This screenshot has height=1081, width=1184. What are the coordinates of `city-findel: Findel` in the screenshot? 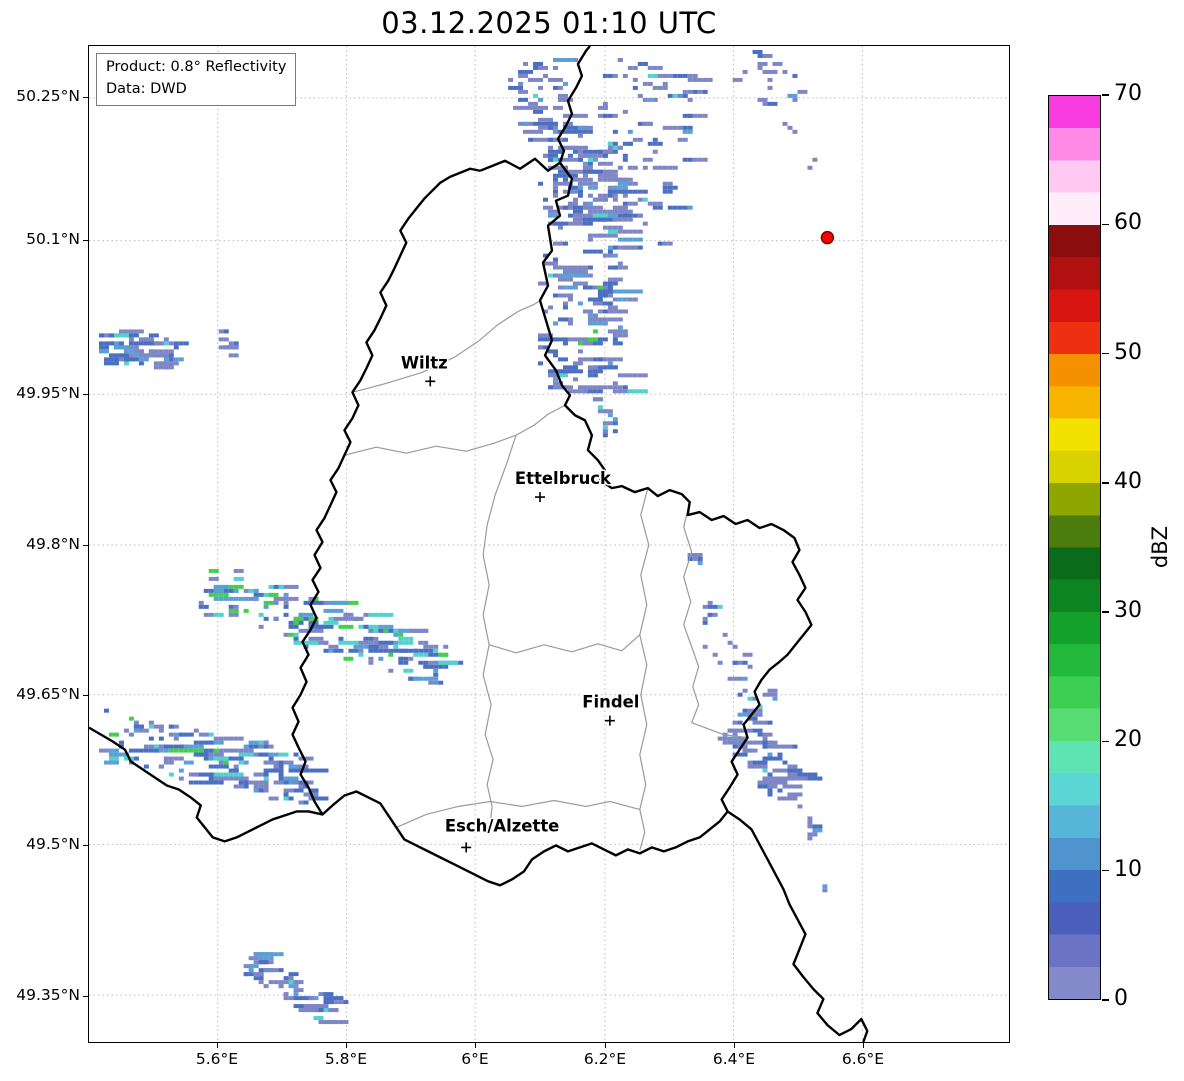 It's located at (611, 708).